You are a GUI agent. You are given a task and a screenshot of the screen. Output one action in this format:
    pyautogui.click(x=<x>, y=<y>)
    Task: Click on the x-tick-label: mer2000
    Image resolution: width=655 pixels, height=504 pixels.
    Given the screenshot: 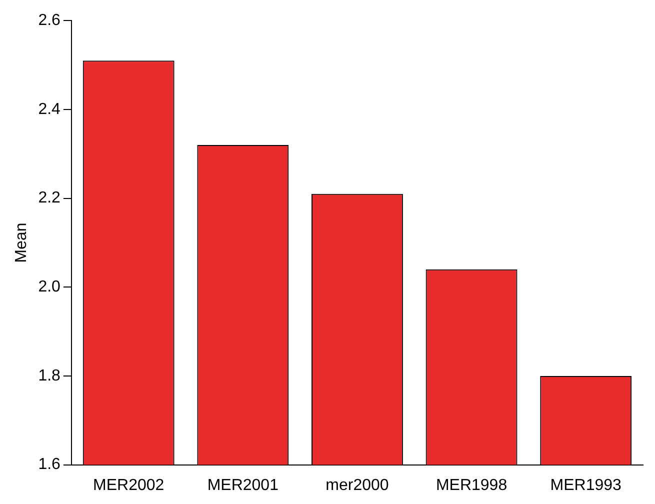 What is the action you would take?
    pyautogui.click(x=357, y=485)
    